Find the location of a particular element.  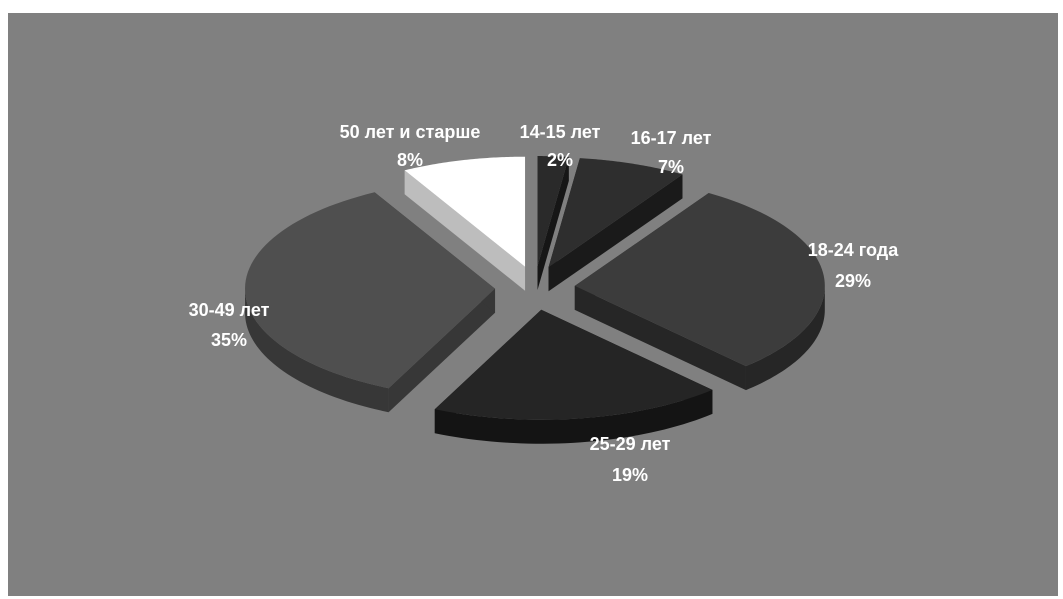

label-name-14-15: 14-15 лет is located at coordinates (560, 132).